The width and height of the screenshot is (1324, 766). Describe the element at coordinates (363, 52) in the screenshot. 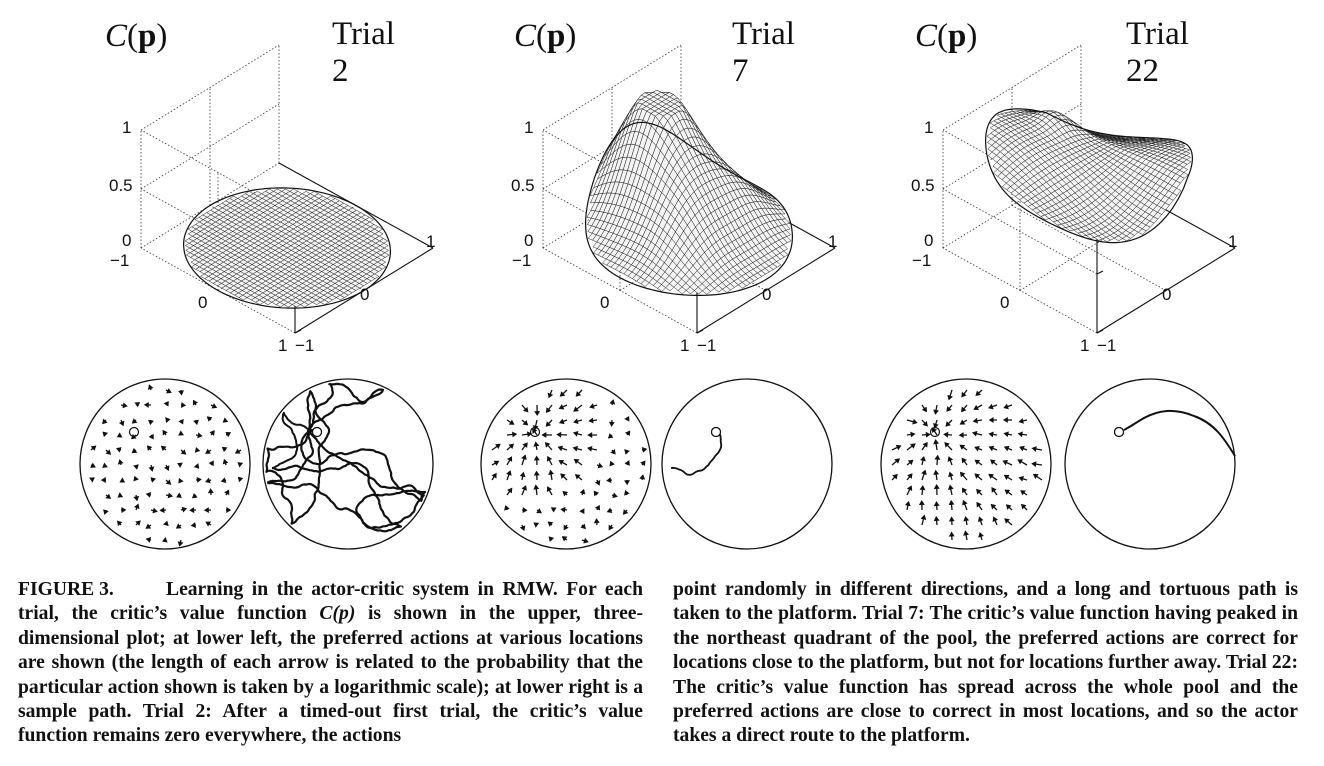

I see `panel-title: Trial 2` at that location.